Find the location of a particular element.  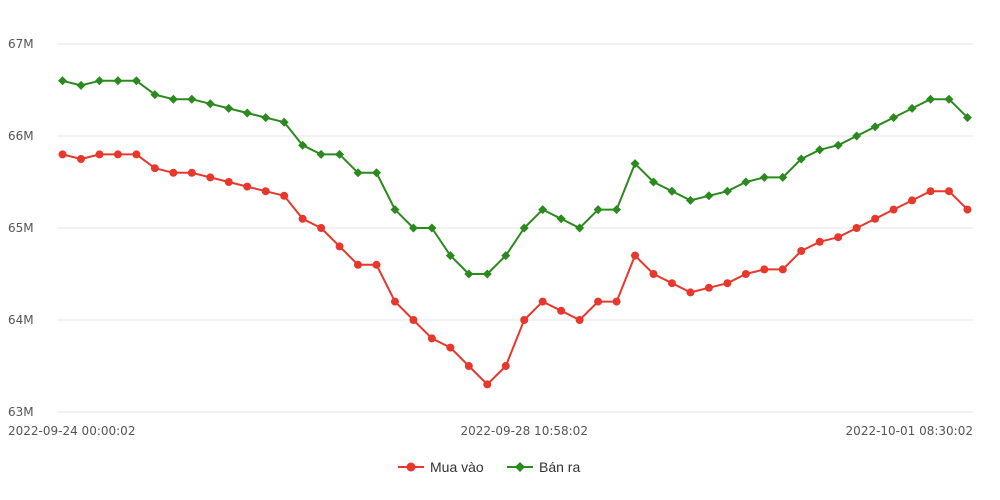

legend-item-ban-ra: Bán ra is located at coordinates (543, 467).